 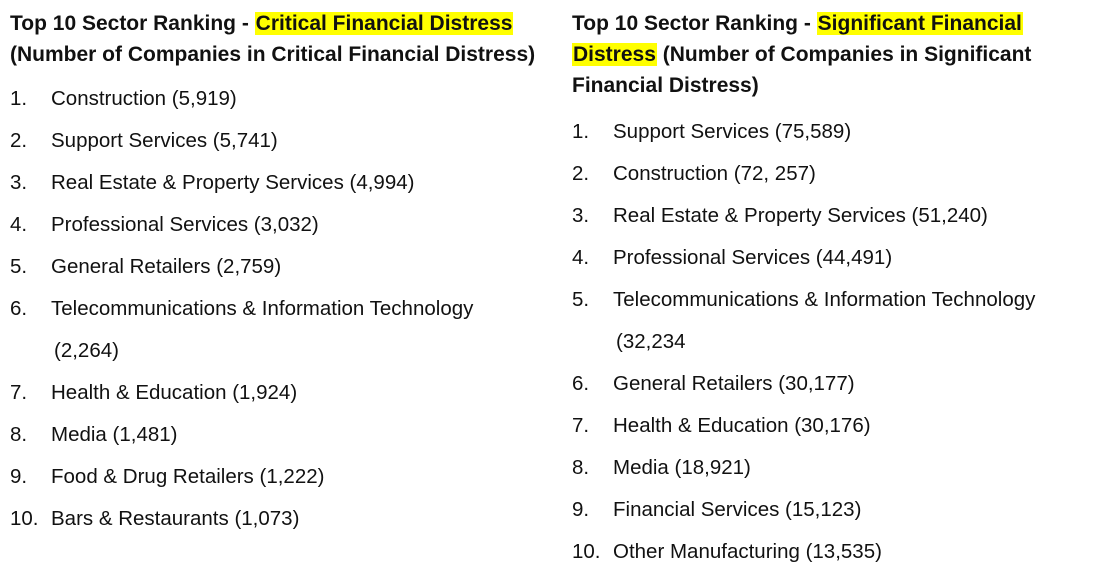 What do you see at coordinates (747, 551) in the screenshot?
I see `item-text: Other Manufacturing (13,535)` at bounding box center [747, 551].